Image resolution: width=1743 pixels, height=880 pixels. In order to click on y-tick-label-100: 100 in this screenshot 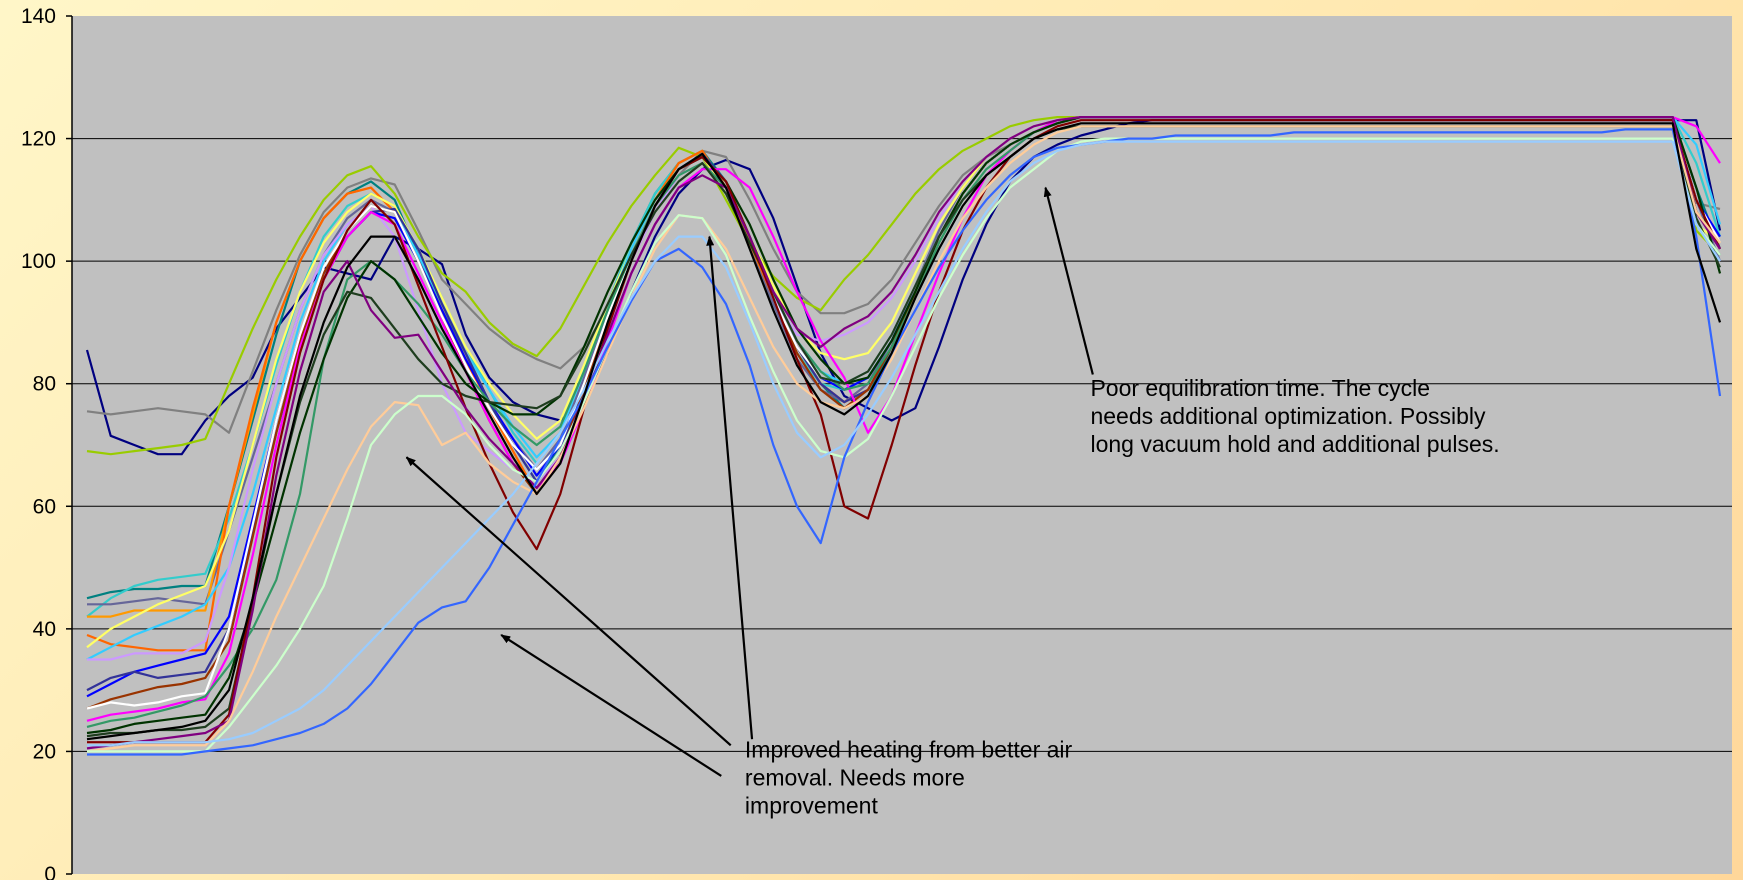, I will do `click(38, 261)`.